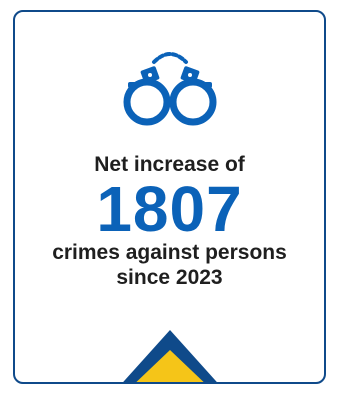 This screenshot has width=343, height=412. I want to click on stat-subline-1: crimes against persons, so click(169, 252).